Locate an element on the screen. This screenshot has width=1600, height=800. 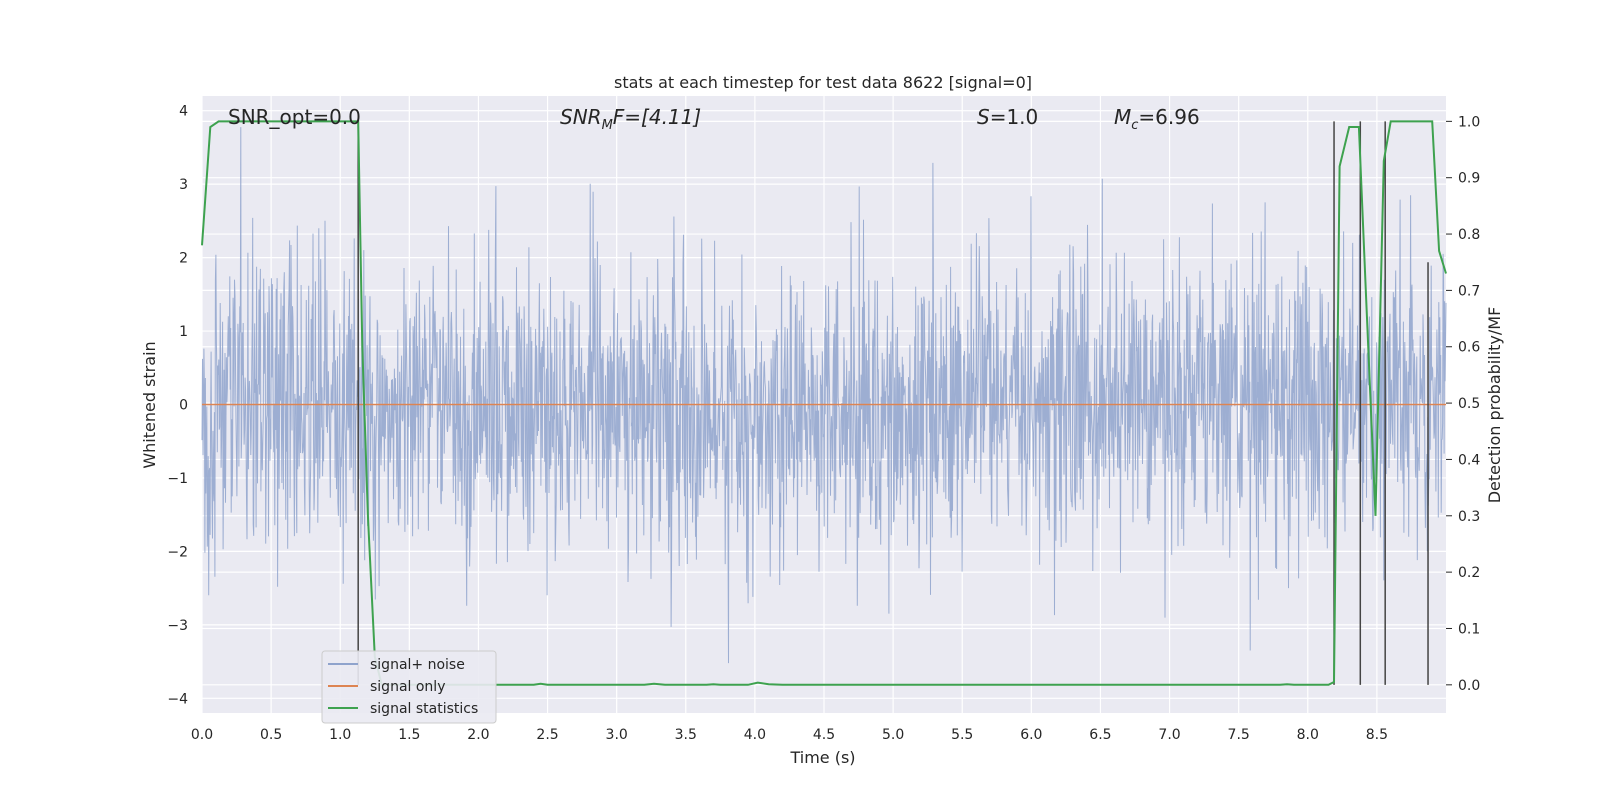
annotation-snr-mf-rest: F=[4.11] is located at coordinates (657, 117).